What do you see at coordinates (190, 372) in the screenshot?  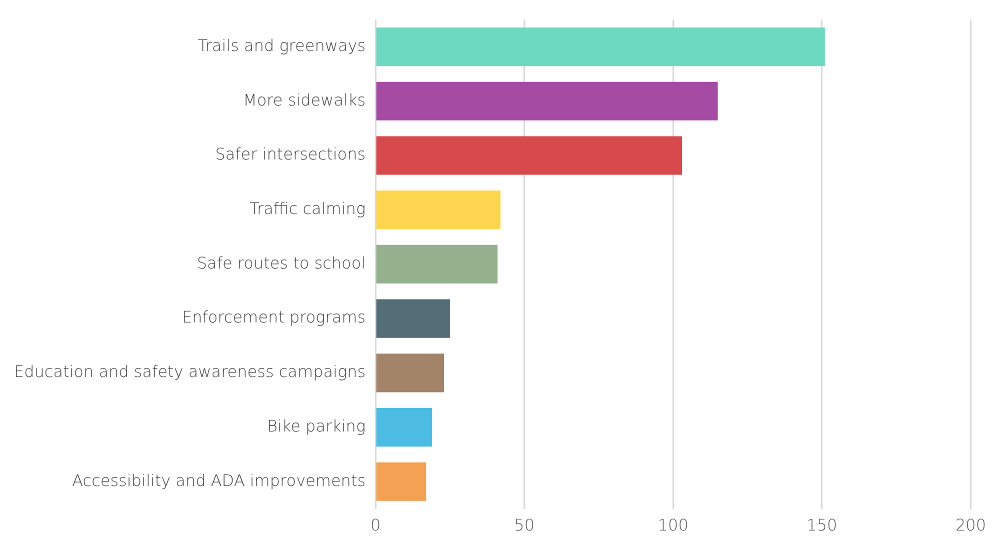 I see `y-tick-label: Education and safety awareness campaigns` at bounding box center [190, 372].